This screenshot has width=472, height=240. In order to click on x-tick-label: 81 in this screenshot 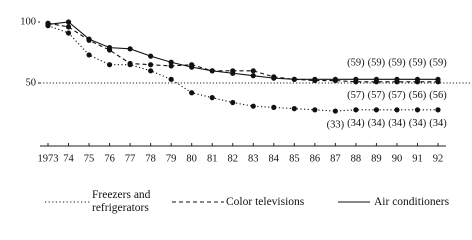, I will do `click(212, 158)`.